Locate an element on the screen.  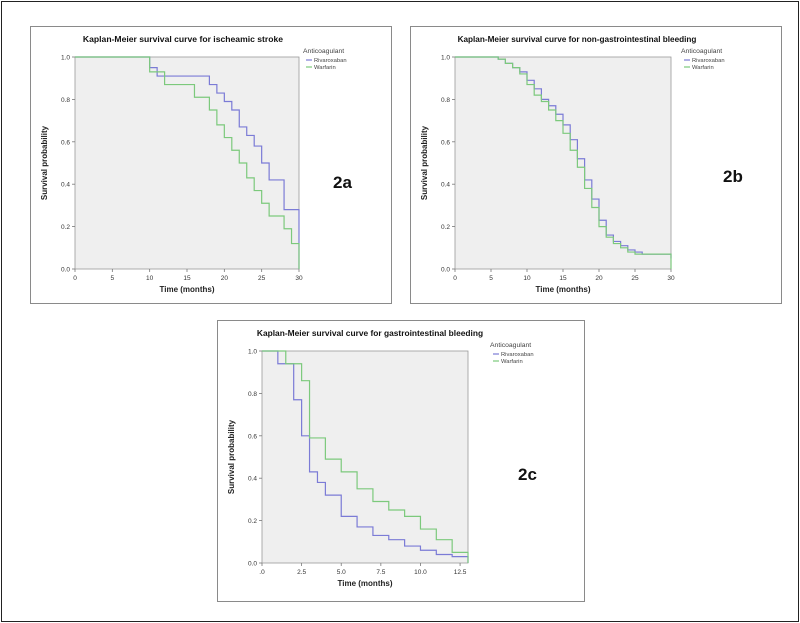
panel-label-2b: 2b is located at coordinates (733, 176).